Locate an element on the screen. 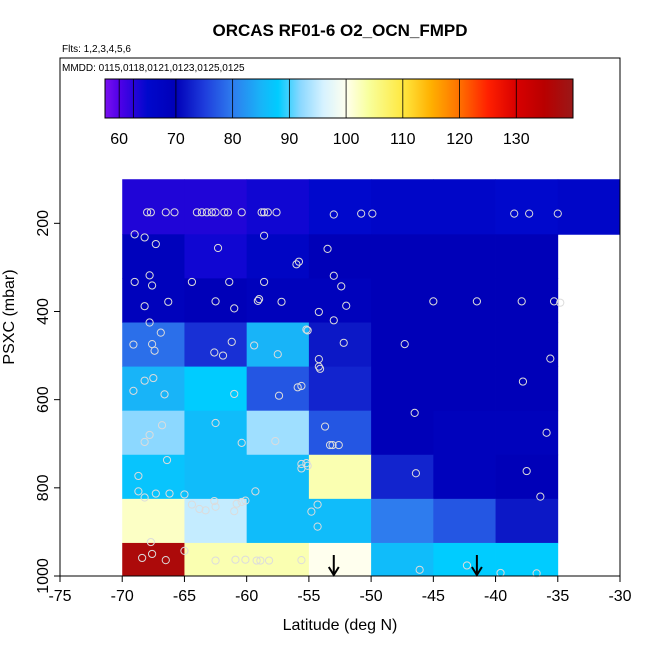 This screenshot has width=650, height=650. colorbar: 60 70 80 90 100 110 120 130 is located at coordinates (339, 113).